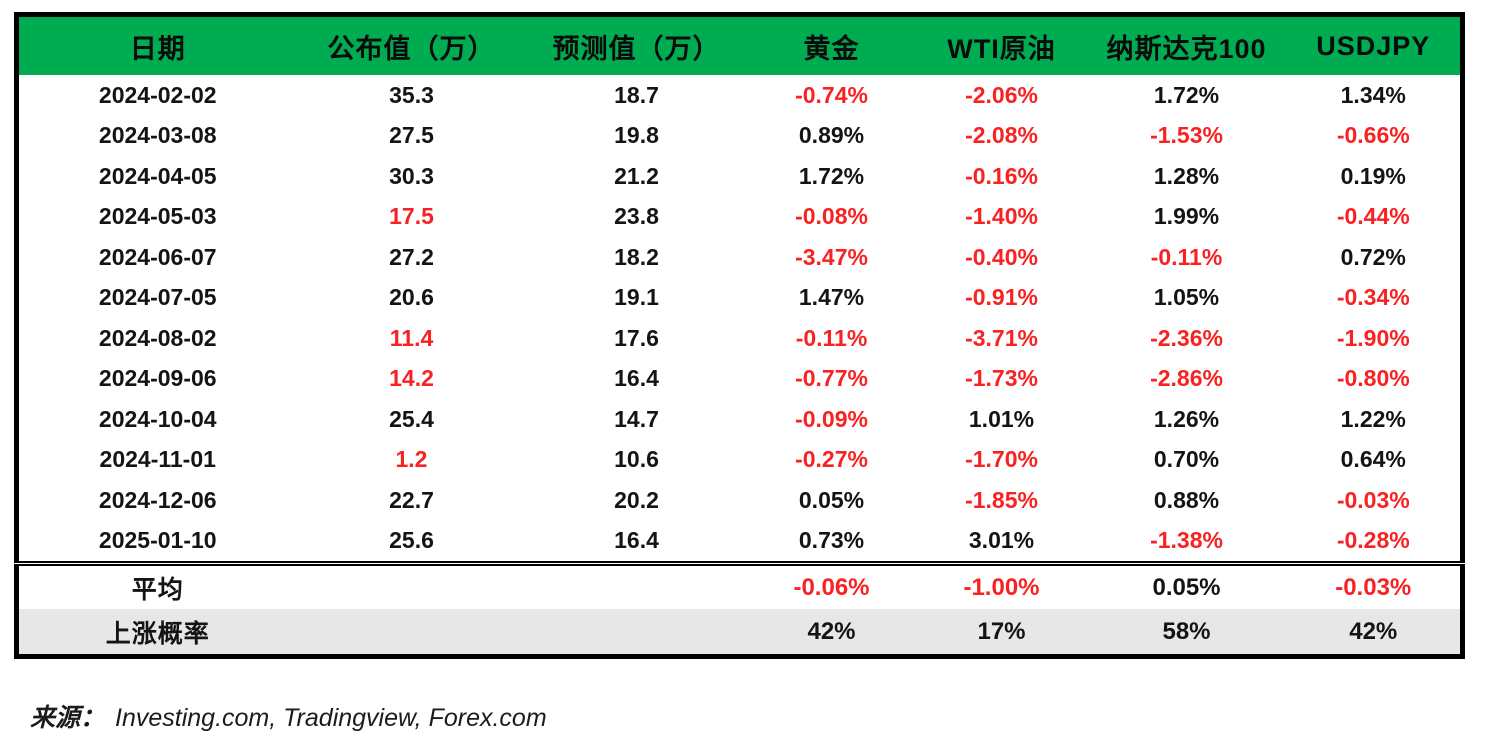  Describe the element at coordinates (1373, 175) in the screenshot. I see `usdjpy-cell: 0.19%` at that location.